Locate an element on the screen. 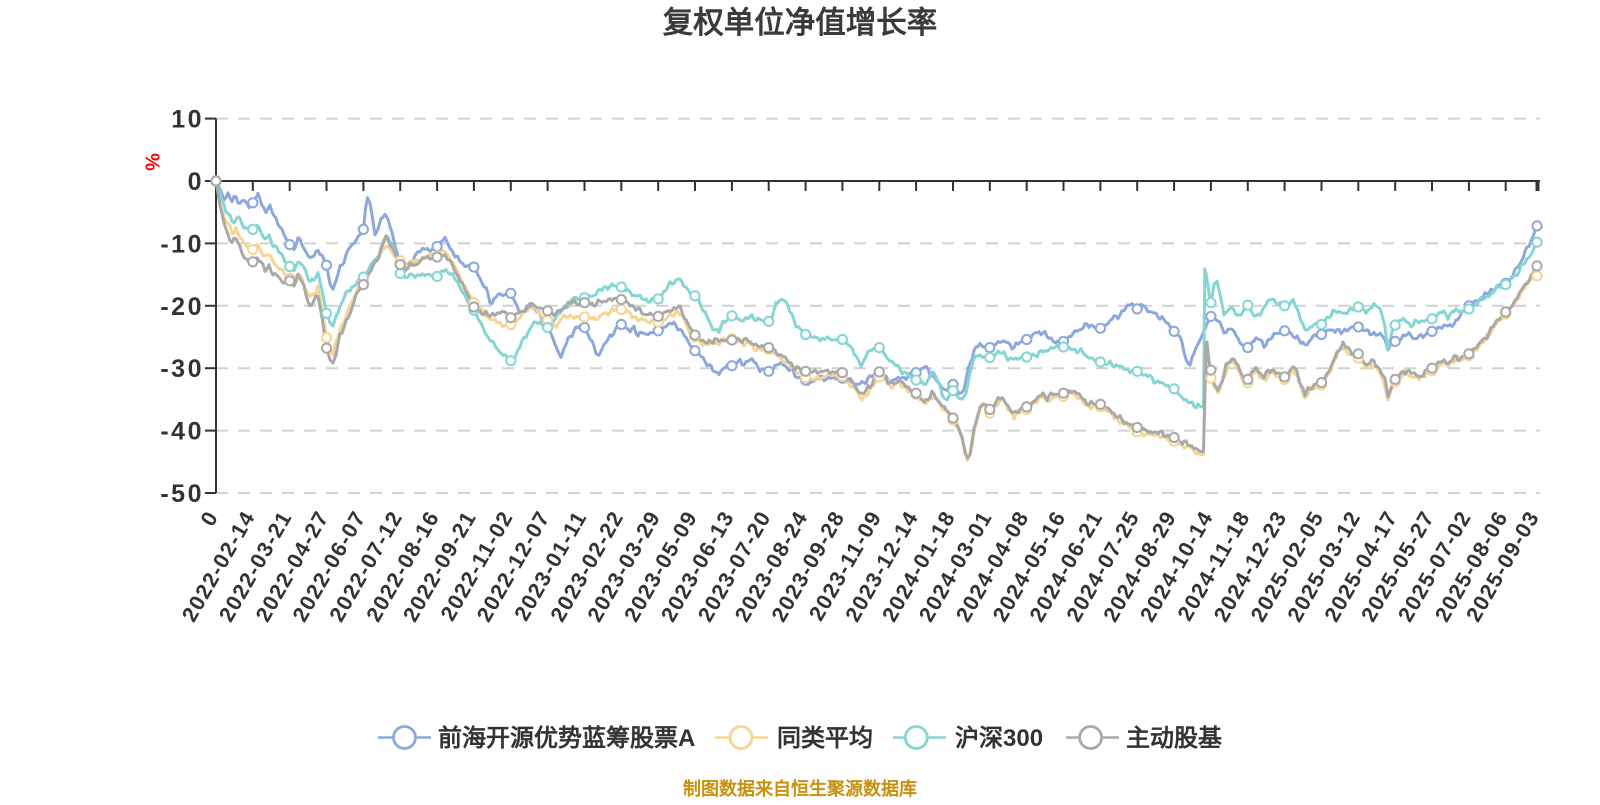 The width and height of the screenshot is (1600, 805). svg-text: -30 is located at coordinates (182, 369).